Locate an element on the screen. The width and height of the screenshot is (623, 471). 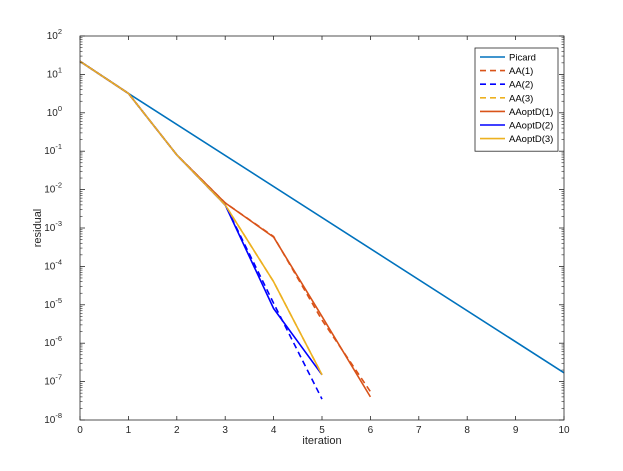
y-tick-label: 10⁻² is located at coordinates (53, 188).